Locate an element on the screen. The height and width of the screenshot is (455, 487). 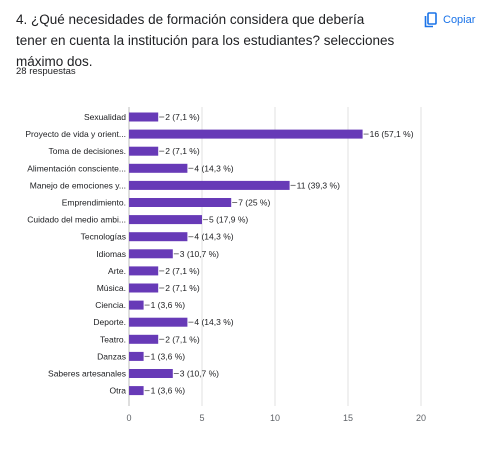
value-label: 7 (25 %) is located at coordinates (254, 203).